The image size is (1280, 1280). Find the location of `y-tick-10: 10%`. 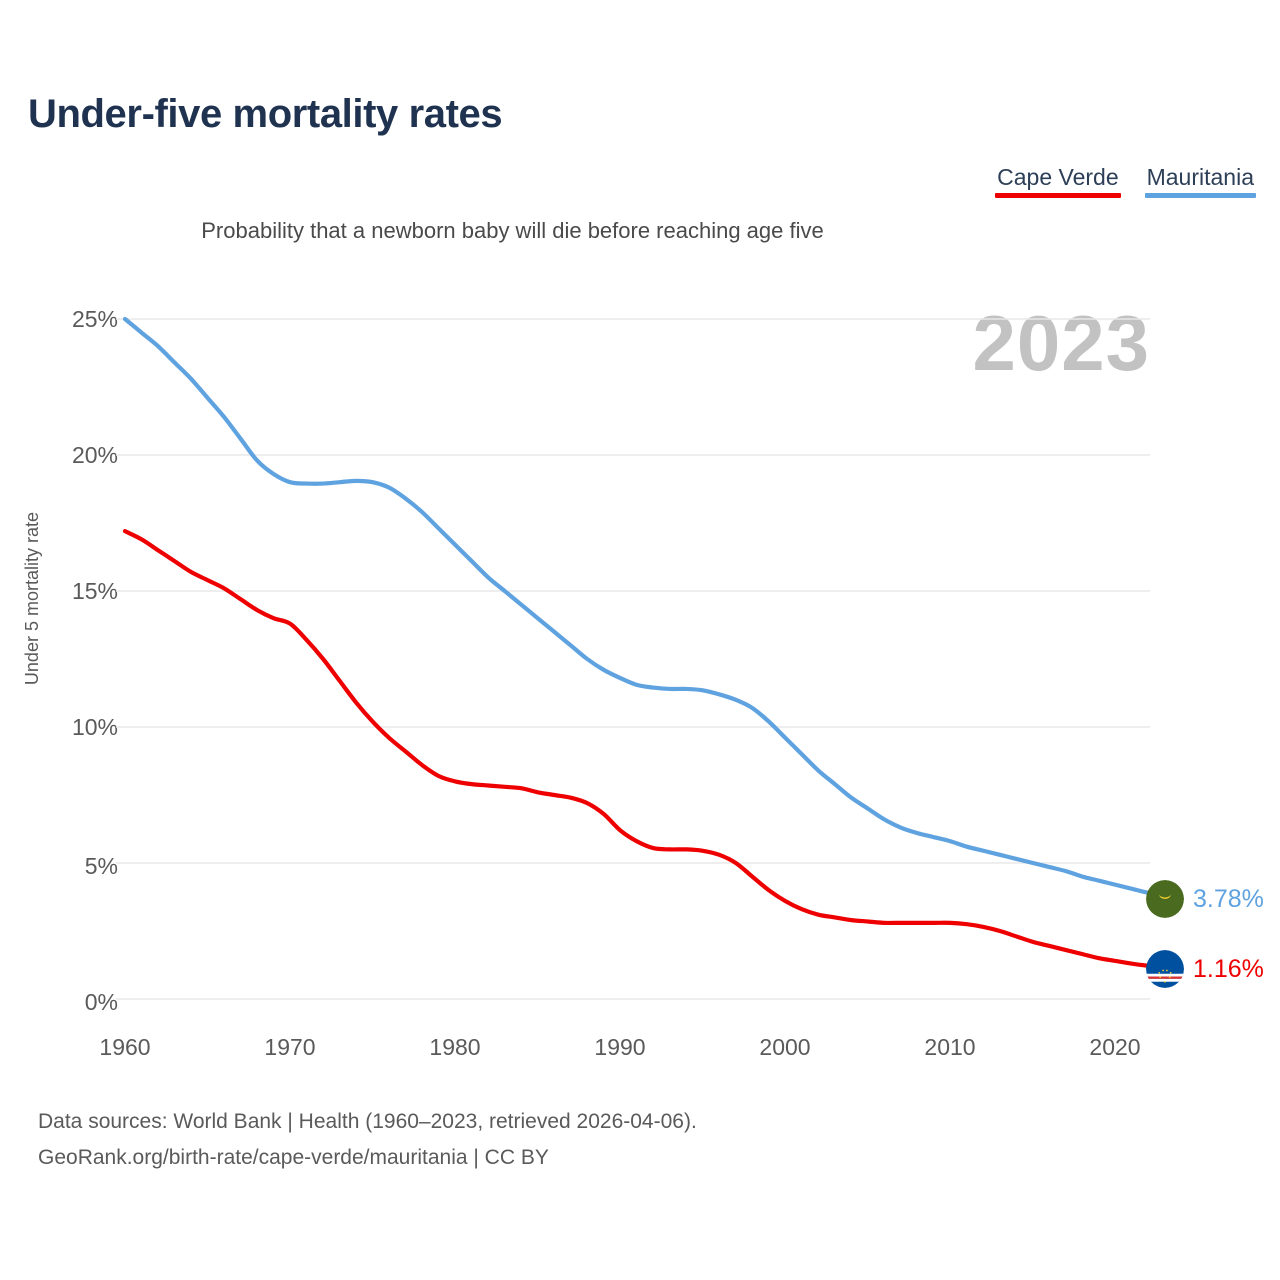

y-tick-10: 10% is located at coordinates (94, 727).